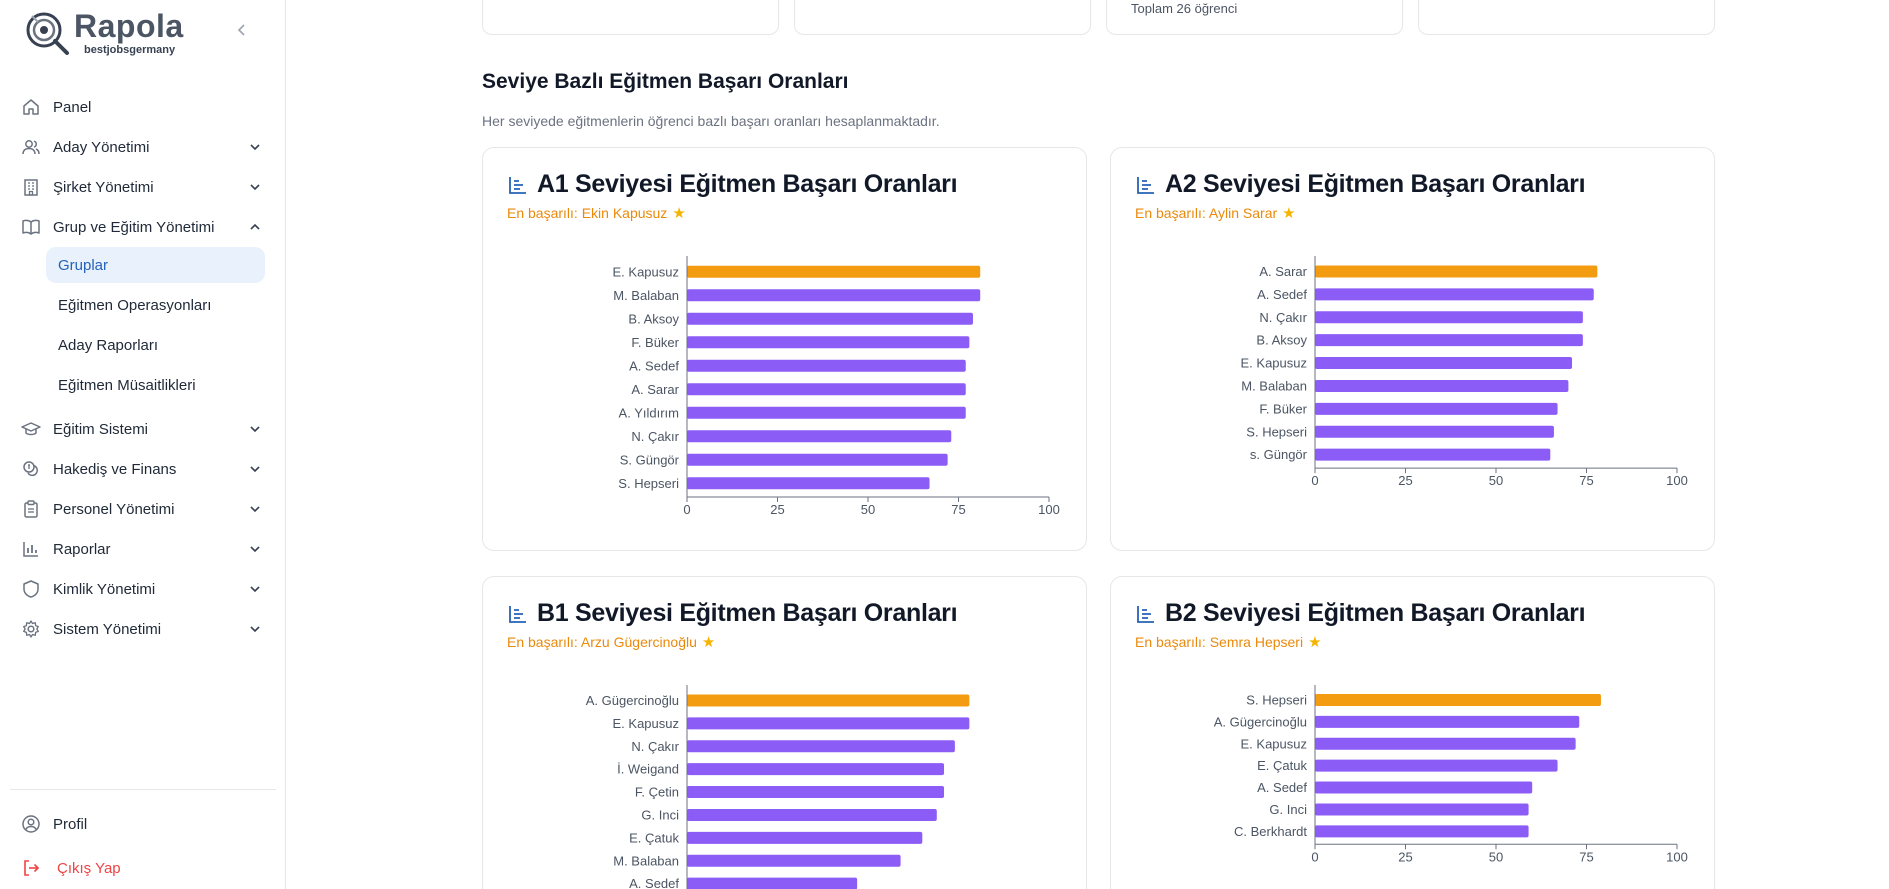 This screenshot has height=889, width=1889. Describe the element at coordinates (665, 81) in the screenshot. I see `section-title: Seviye Bazlı Eğitmen Başarı Oranları` at that location.